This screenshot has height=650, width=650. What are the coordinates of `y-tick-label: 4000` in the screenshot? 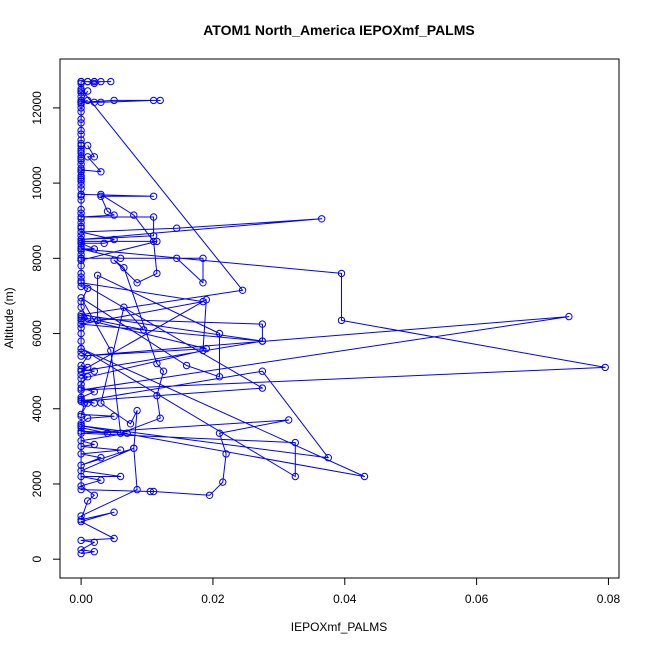 It's located at (37, 408).